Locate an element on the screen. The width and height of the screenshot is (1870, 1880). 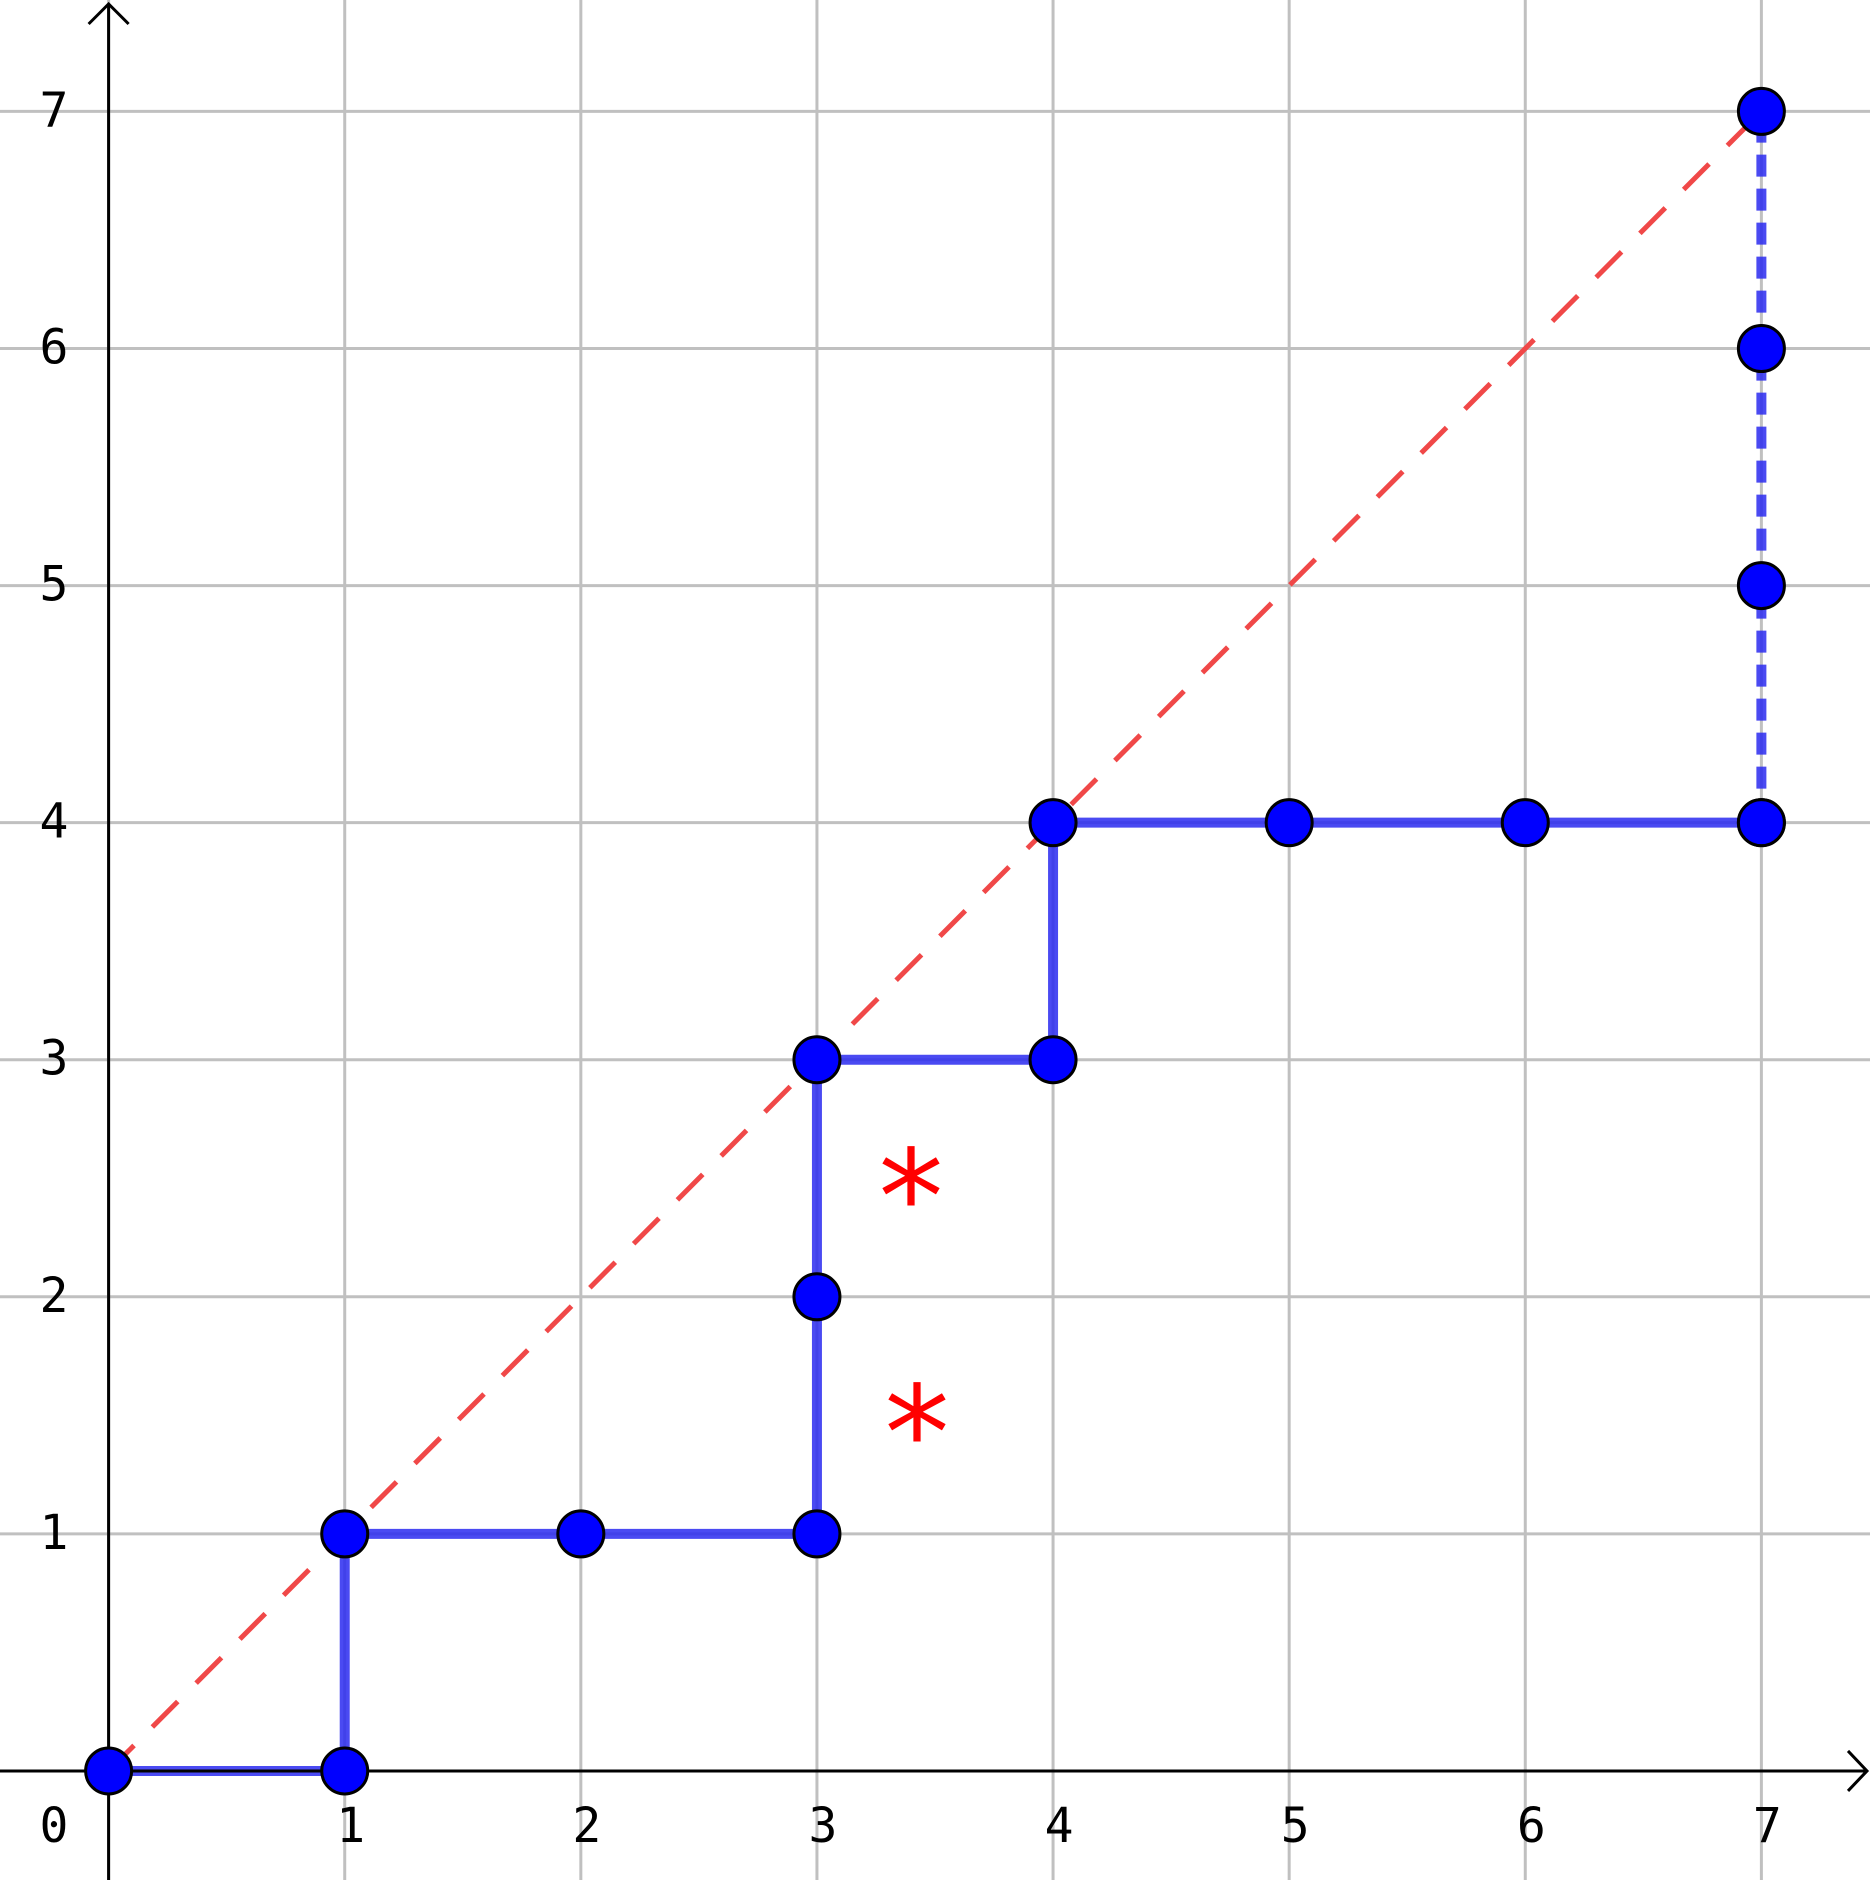
x-tick-label: 2 is located at coordinates (586, 1826).